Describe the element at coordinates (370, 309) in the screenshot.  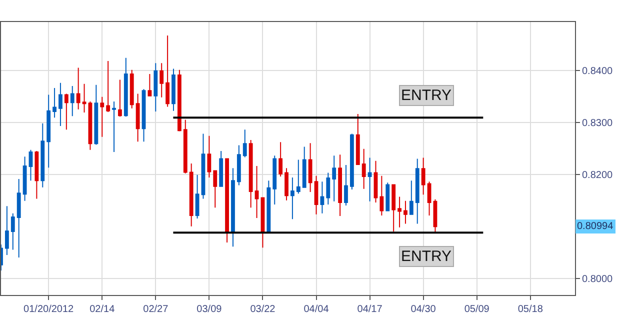
I see `x-tick-label: 04/17` at that location.